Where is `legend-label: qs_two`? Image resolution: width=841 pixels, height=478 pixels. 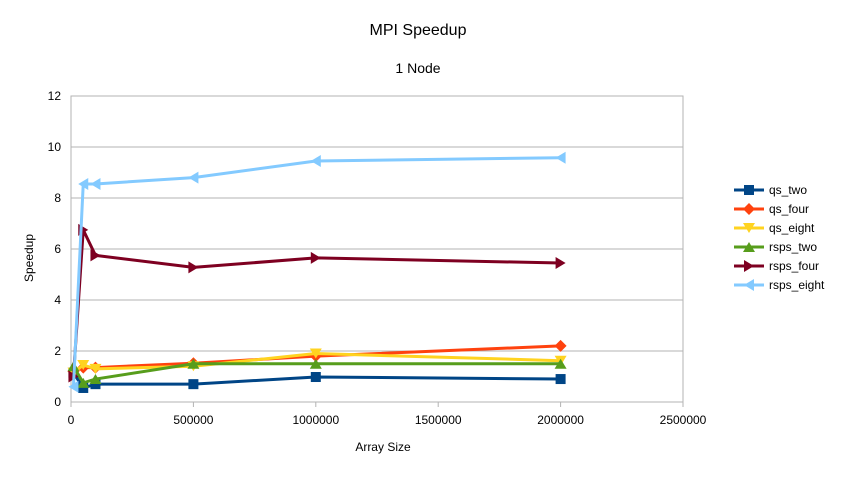 legend-label: qs_two is located at coordinates (788, 190).